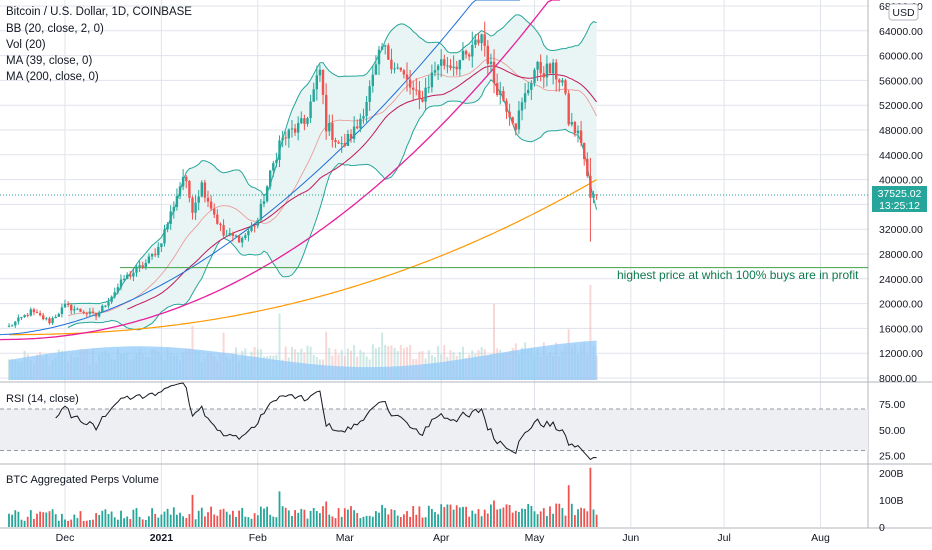  Describe the element at coordinates (65, 538) in the screenshot. I see `time-axis-tick: Dec` at that location.